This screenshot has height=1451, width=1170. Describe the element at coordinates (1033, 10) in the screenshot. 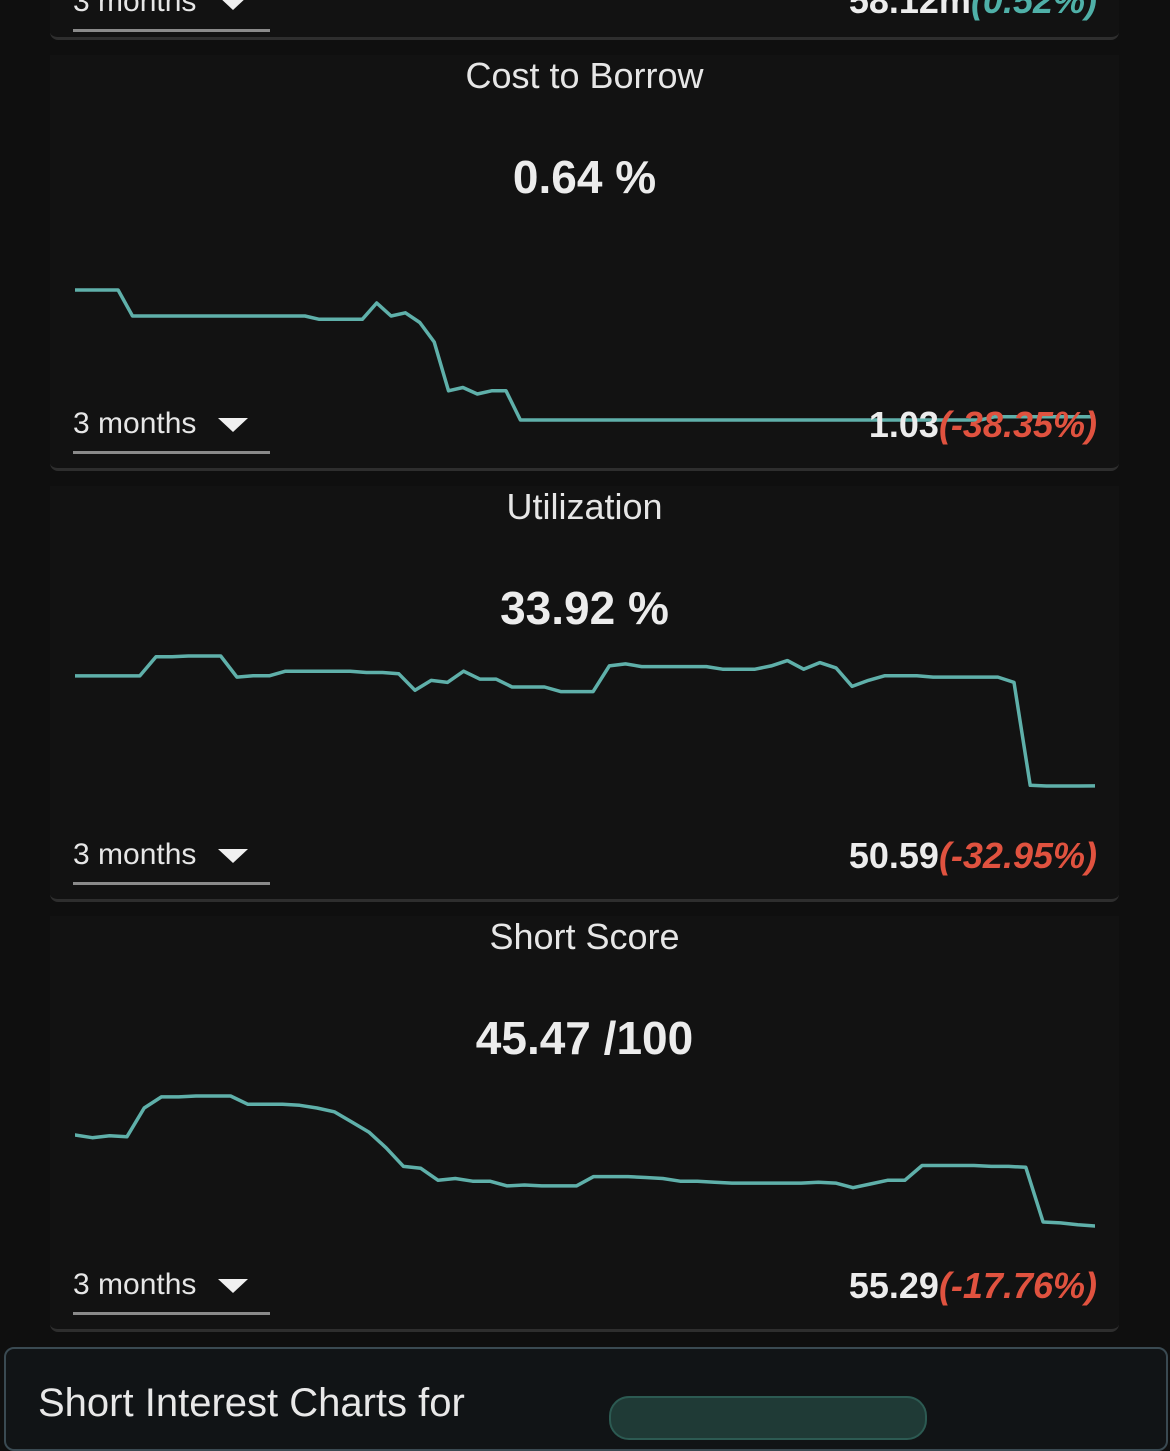

I see `previous-value-change: (0.52%)` at that location.